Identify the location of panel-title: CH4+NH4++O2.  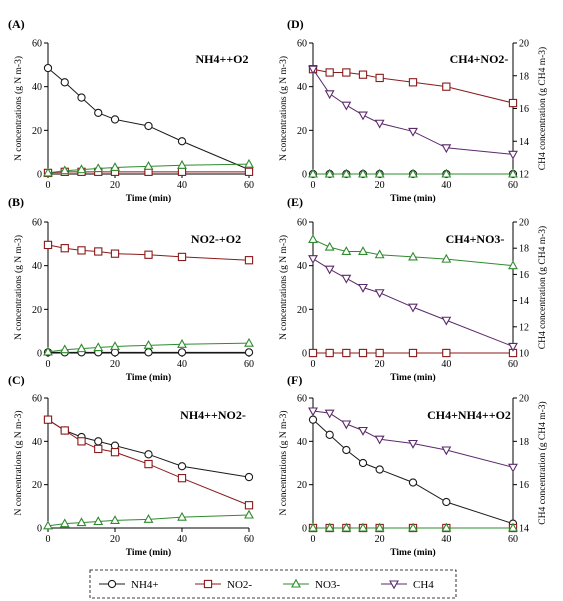
(469, 415).